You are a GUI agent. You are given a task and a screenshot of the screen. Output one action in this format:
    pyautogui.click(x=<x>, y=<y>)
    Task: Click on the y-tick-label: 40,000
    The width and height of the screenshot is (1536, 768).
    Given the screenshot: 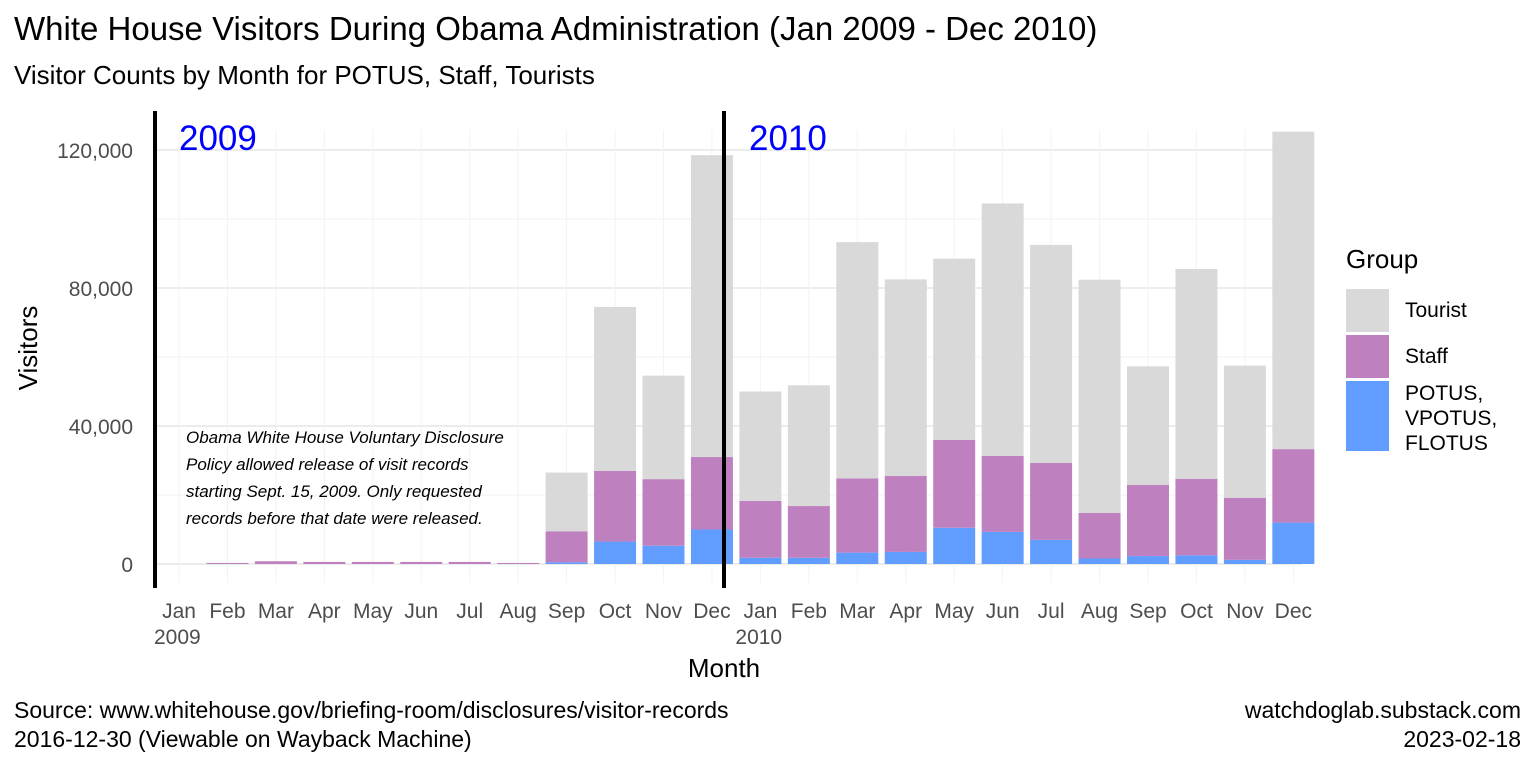 What is the action you would take?
    pyautogui.click(x=101, y=427)
    